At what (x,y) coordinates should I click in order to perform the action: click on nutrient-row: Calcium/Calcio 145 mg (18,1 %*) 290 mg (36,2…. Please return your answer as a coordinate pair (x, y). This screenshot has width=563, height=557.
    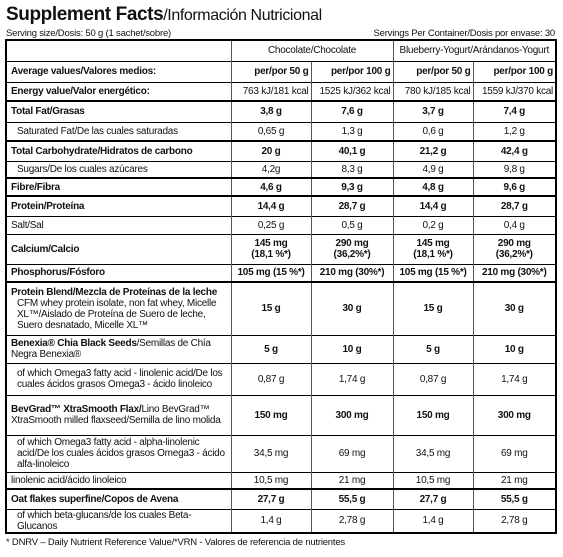
    Looking at the image, I should click on (281, 248).